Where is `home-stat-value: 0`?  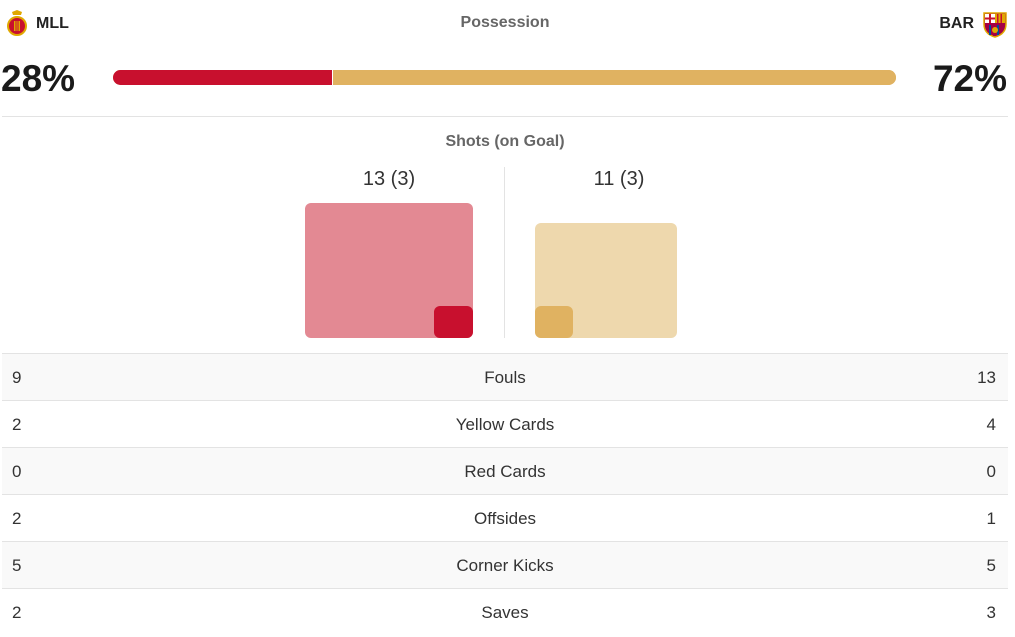
home-stat-value: 0 is located at coordinates (17, 471).